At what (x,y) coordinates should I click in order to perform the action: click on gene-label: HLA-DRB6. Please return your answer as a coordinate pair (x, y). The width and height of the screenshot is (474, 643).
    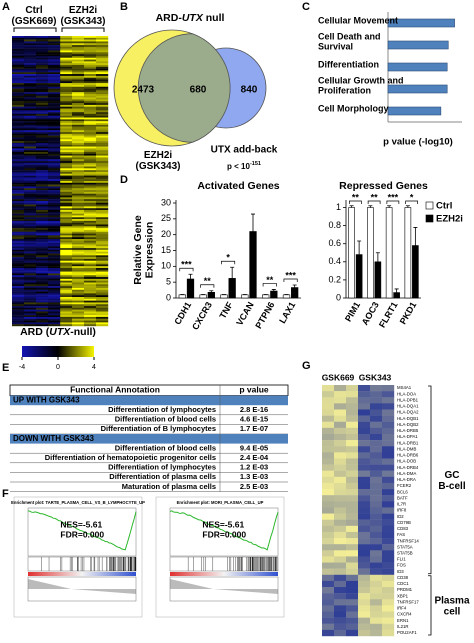
    Looking at the image, I should click on (408, 455).